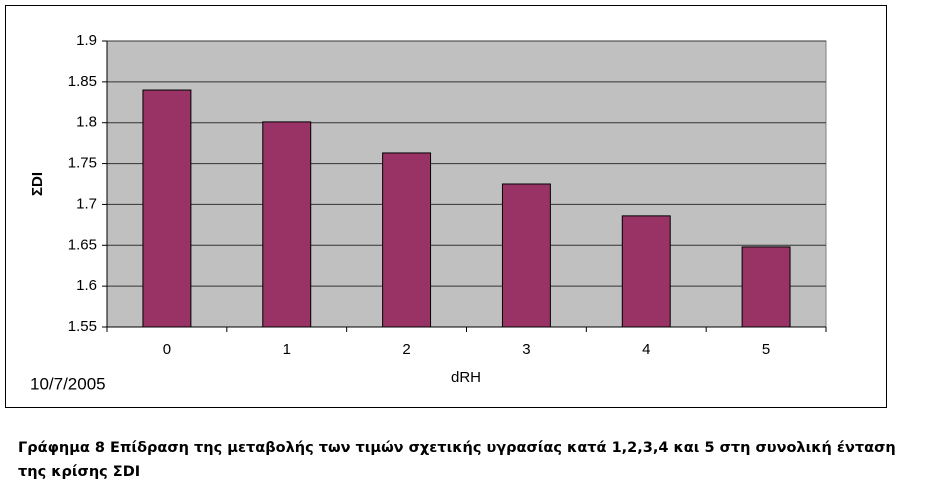 The width and height of the screenshot is (929, 497). I want to click on annotation: 10/7/2005, so click(68, 383).